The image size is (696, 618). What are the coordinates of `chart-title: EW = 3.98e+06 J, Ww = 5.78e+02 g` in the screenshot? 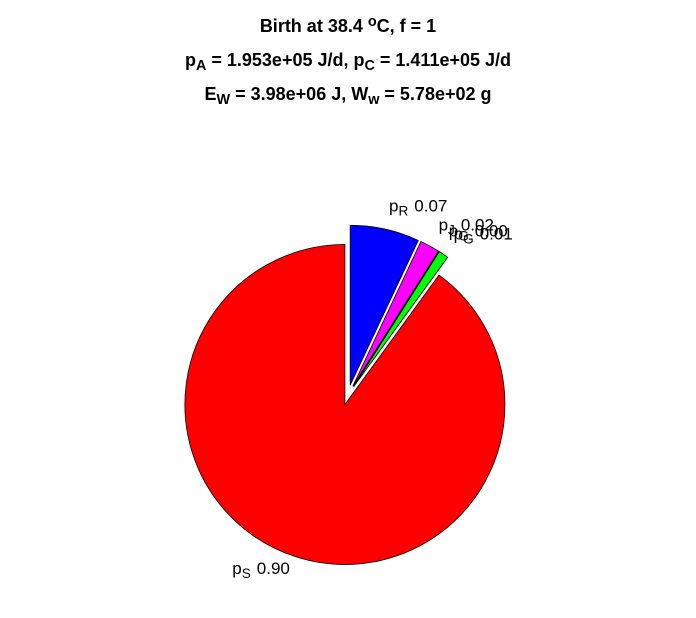 It's located at (348, 96).